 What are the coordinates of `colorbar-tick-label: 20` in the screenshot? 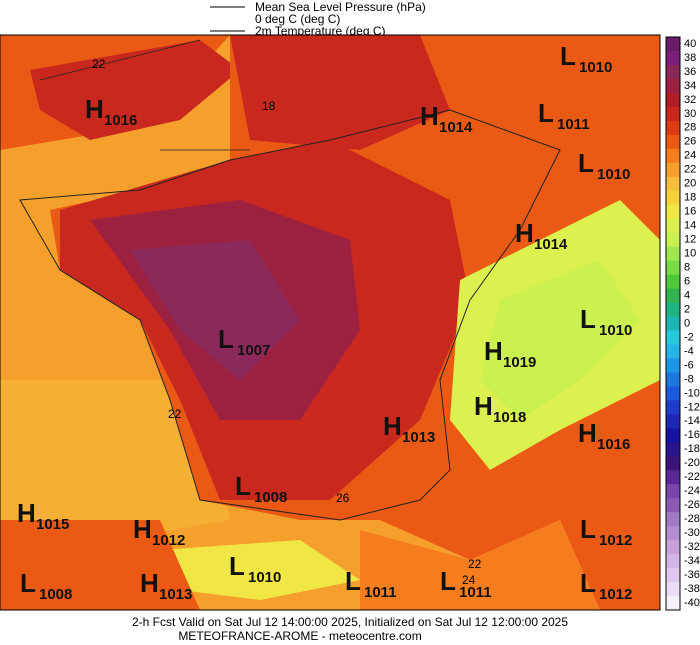 It's located at (690, 184).